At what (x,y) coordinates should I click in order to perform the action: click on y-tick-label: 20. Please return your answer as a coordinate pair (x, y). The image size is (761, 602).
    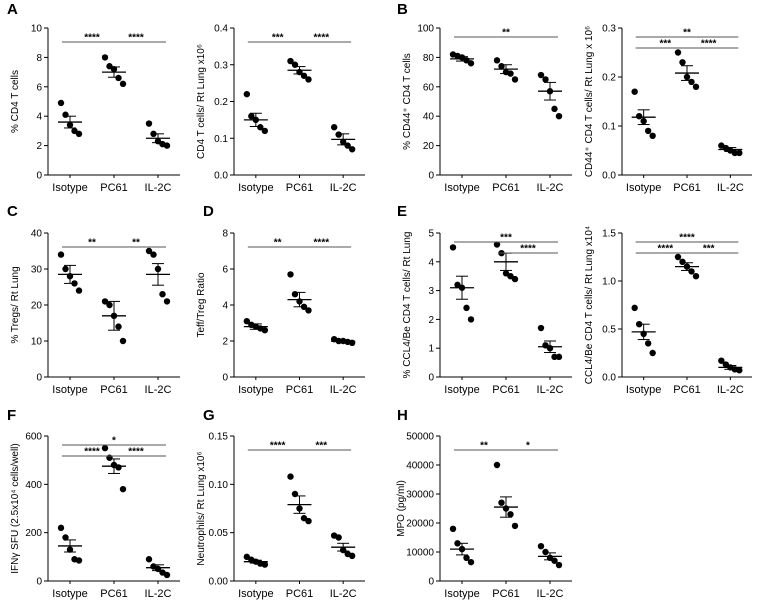
    Looking at the image, I should click on (37, 306).